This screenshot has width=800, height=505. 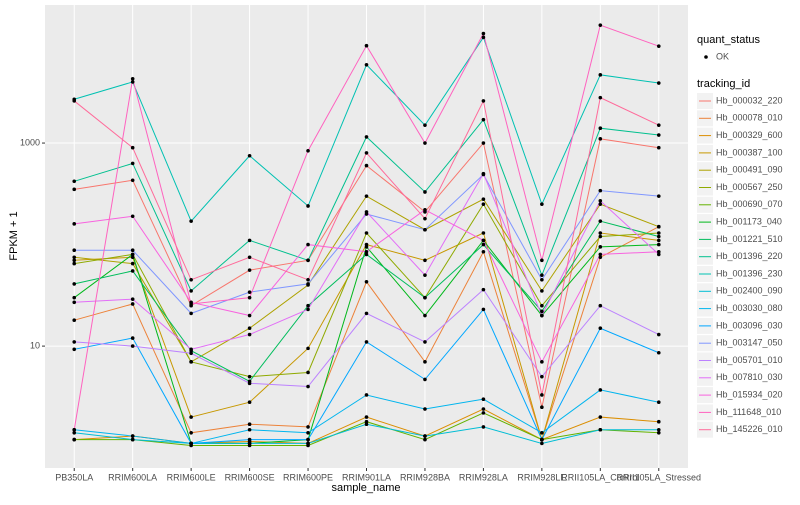 What do you see at coordinates (749, 343) in the screenshot?
I see `legend-label: Hb_003147_050` at bounding box center [749, 343].